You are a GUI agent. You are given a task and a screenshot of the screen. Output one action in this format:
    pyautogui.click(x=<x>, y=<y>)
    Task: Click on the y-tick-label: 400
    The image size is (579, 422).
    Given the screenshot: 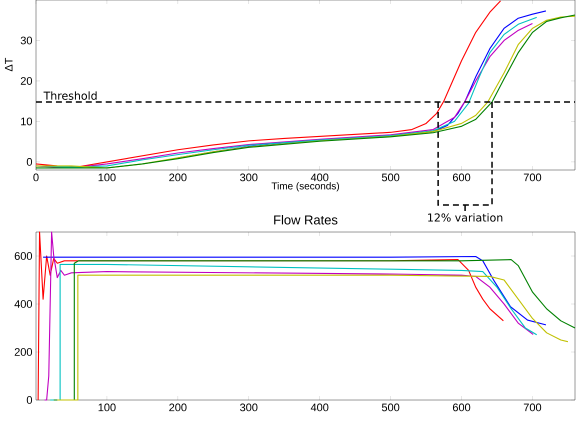 What is the action you would take?
    pyautogui.click(x=23, y=304)
    